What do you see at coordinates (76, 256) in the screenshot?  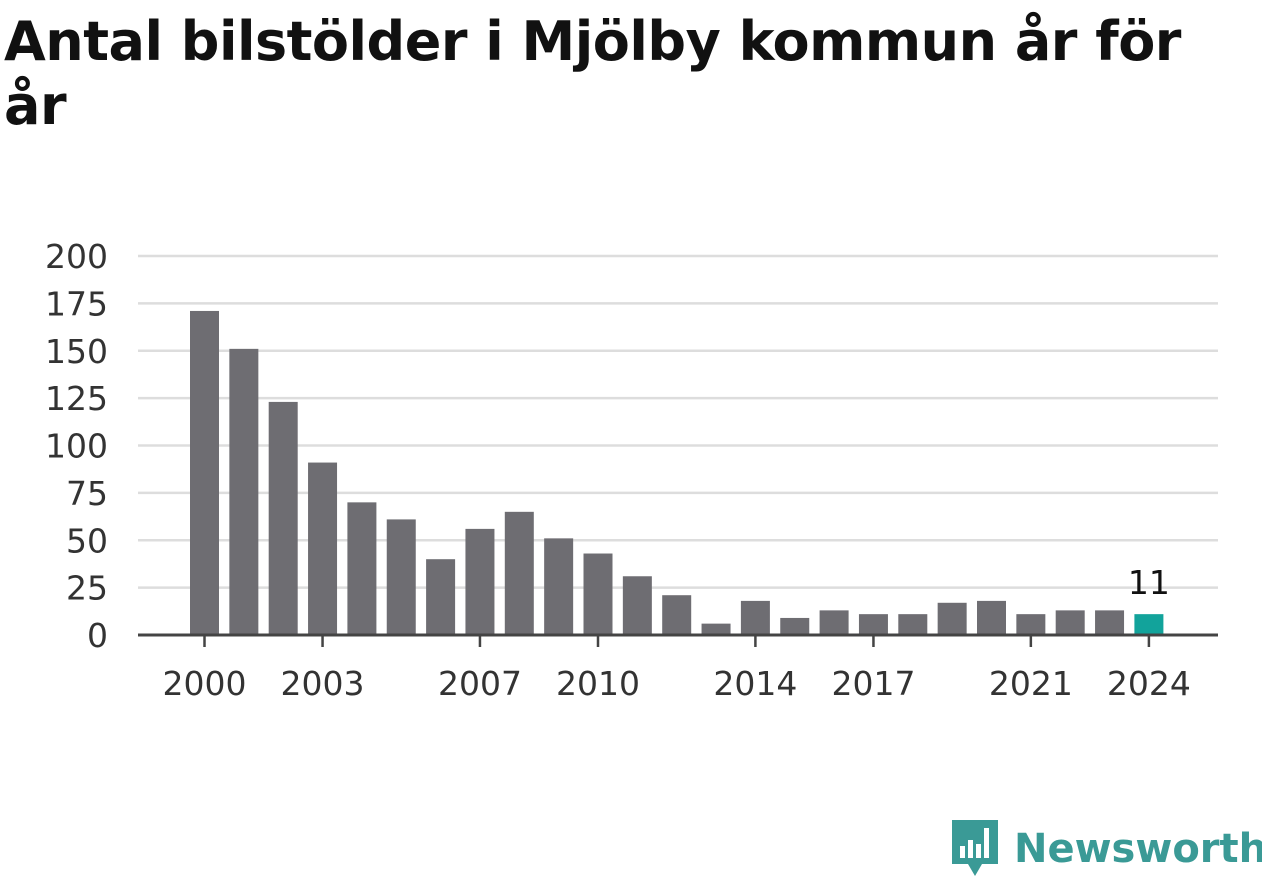 I see `y-tick-label: 200` at bounding box center [76, 256].